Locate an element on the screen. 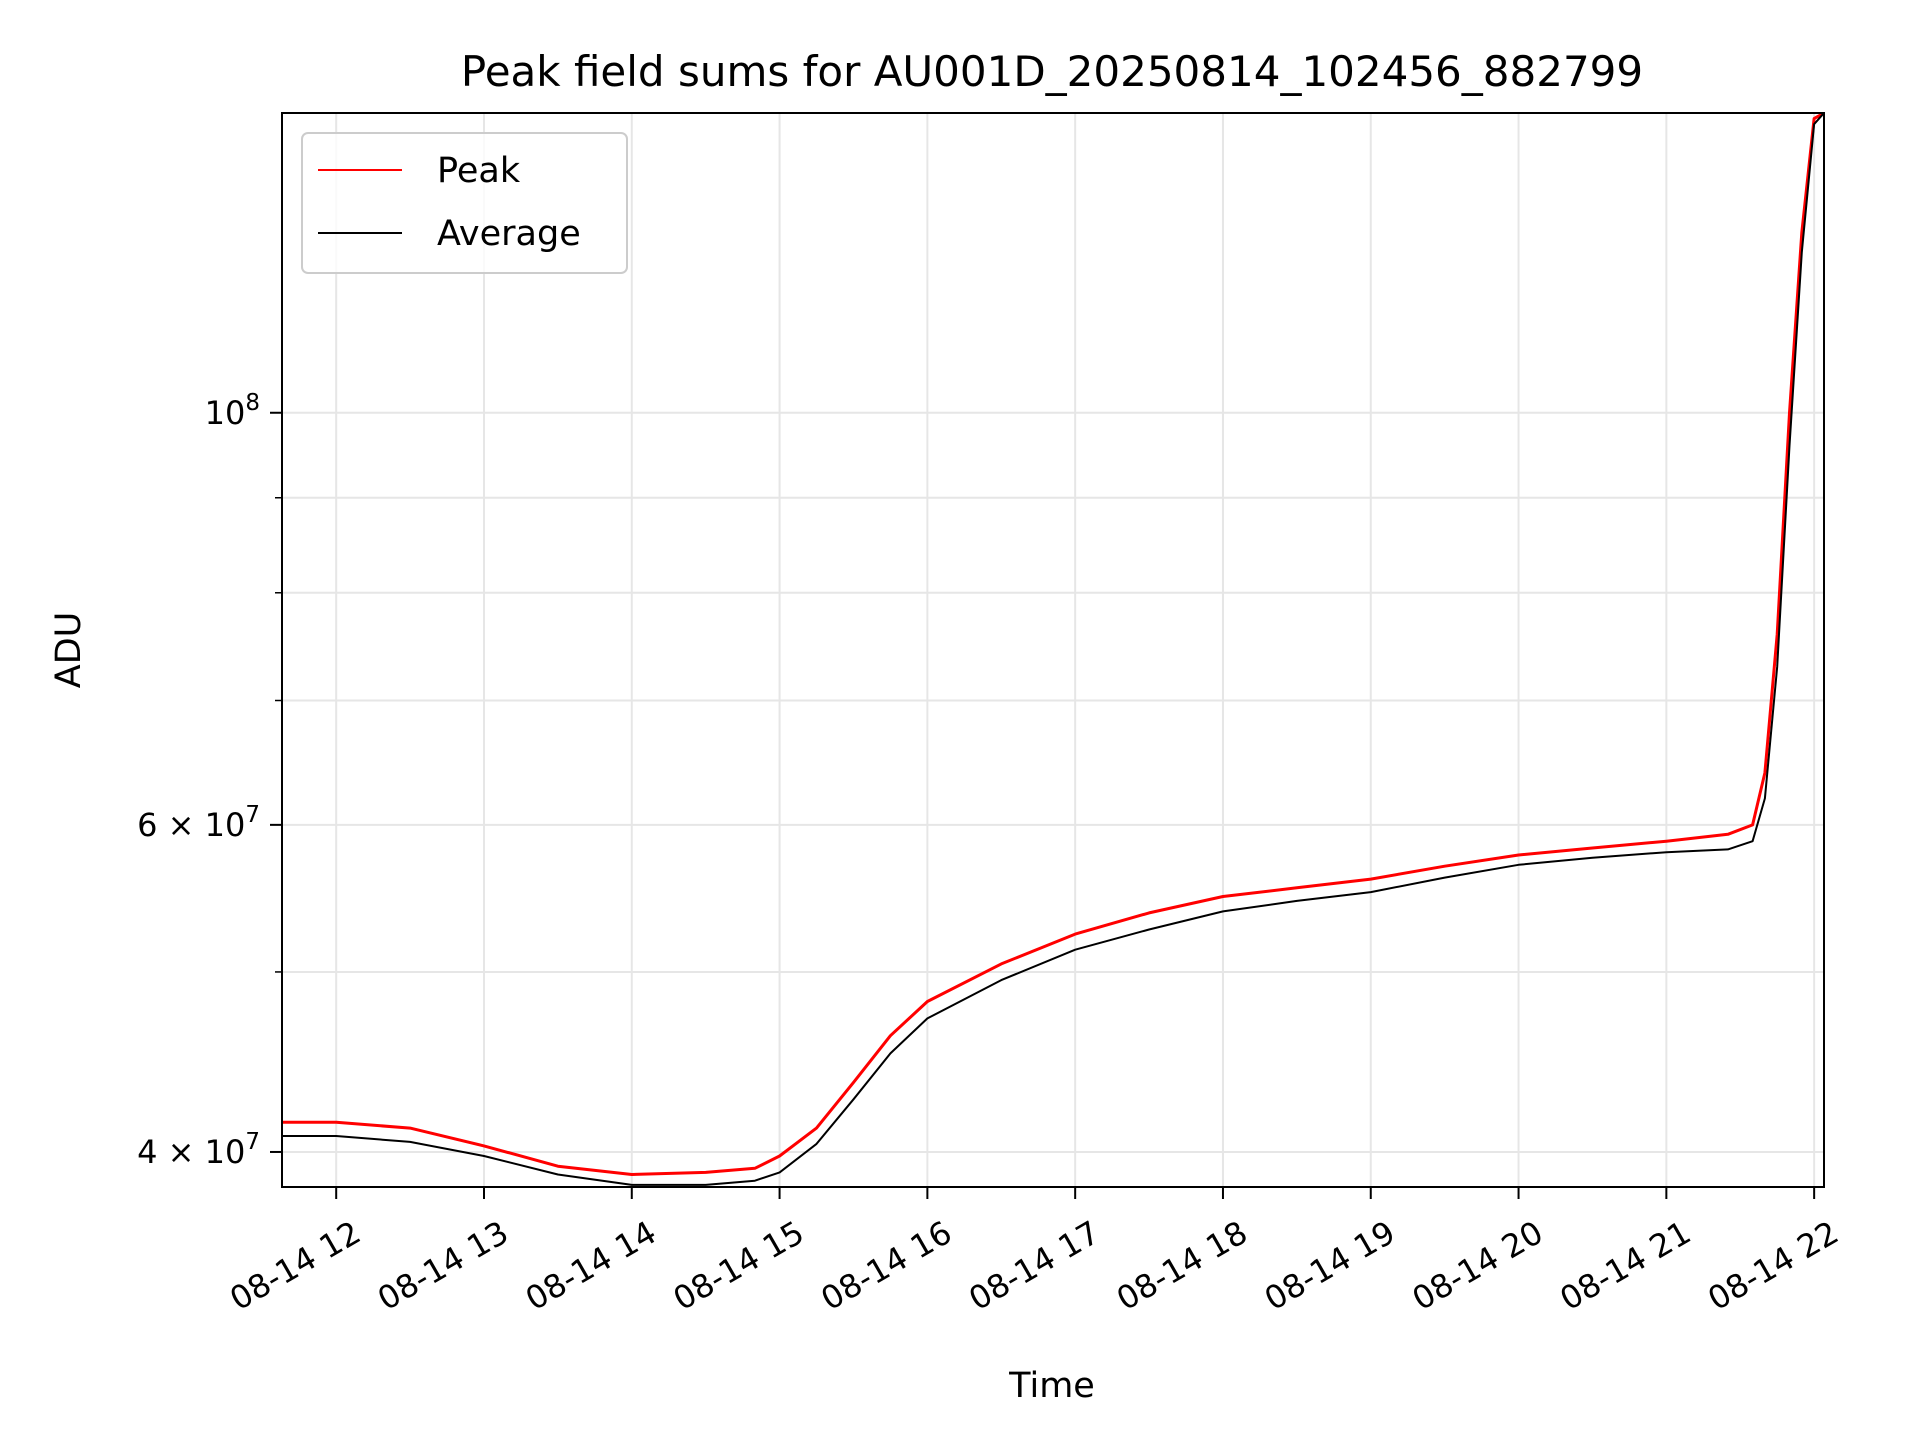  legend-box is located at coordinates (464, 203).